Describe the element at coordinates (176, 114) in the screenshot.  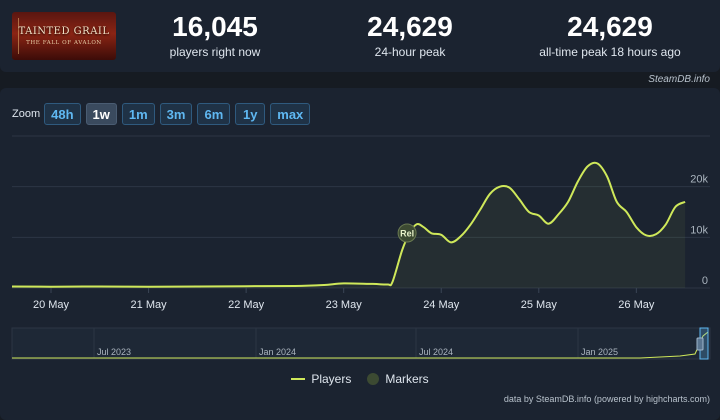
I see `zoom-3m-button: 3m` at that location.